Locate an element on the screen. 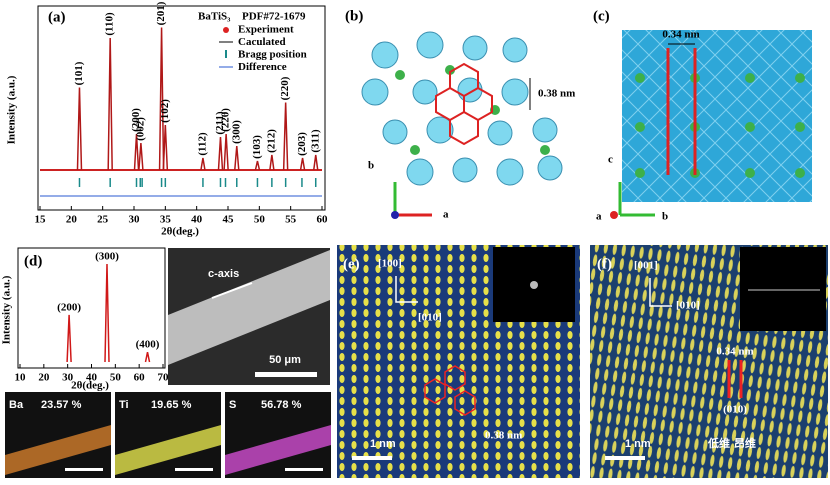  formula: BaTiS₃ is located at coordinates (214, 17).